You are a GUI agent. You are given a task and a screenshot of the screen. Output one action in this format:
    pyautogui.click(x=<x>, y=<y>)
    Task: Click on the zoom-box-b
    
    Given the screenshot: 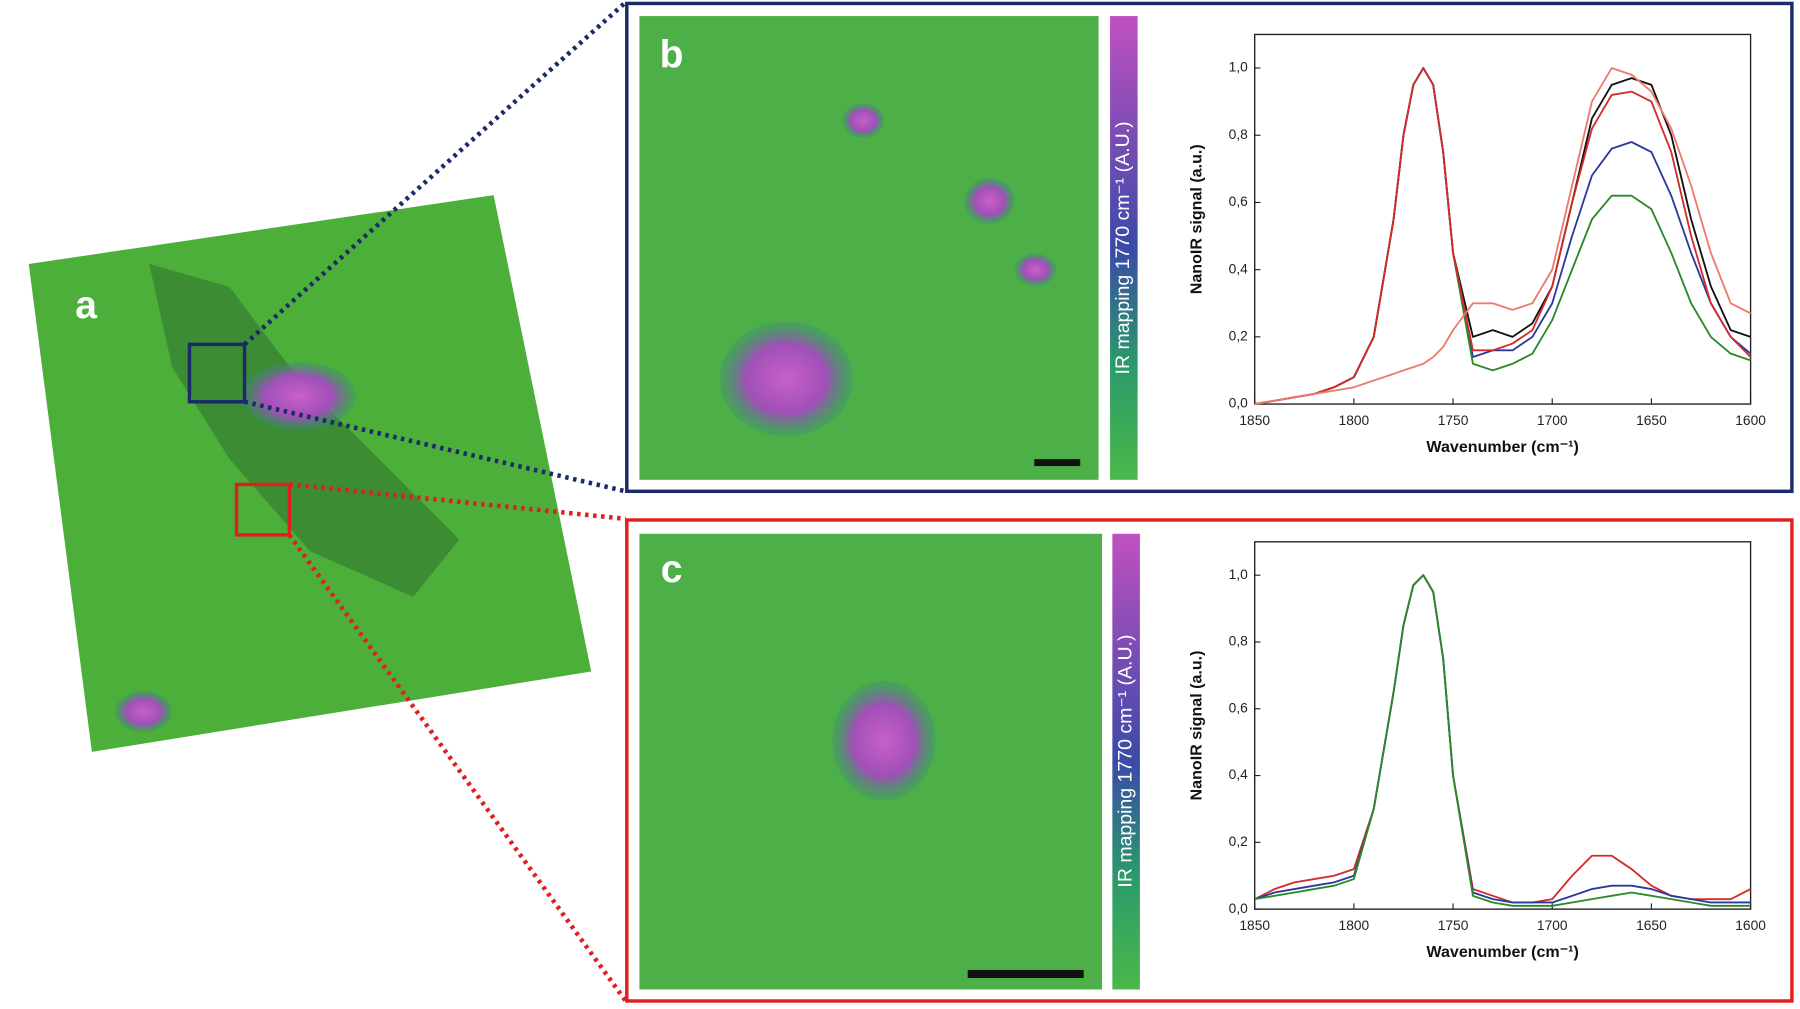 What is the action you would take?
    pyautogui.click(x=217, y=373)
    